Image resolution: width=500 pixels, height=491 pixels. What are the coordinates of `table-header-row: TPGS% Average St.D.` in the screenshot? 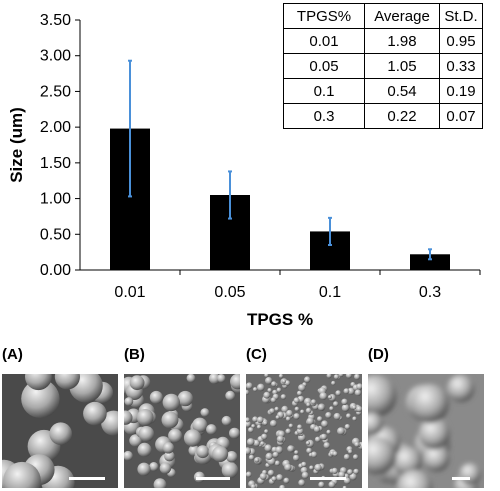 It's located at (383, 16).